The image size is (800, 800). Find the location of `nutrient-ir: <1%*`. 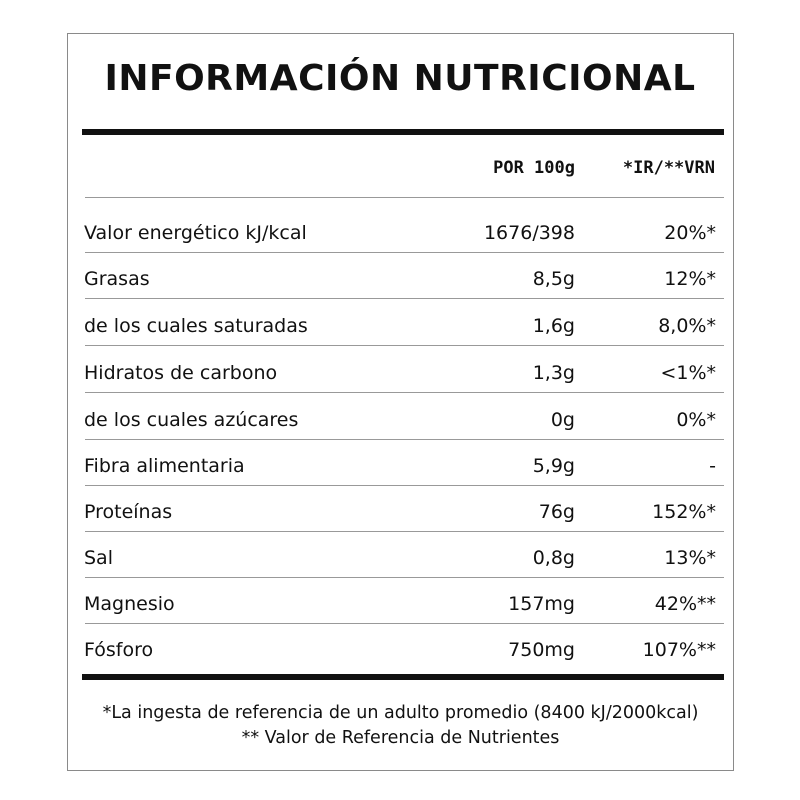

nutrient-ir: <1%* is located at coordinates (688, 373).